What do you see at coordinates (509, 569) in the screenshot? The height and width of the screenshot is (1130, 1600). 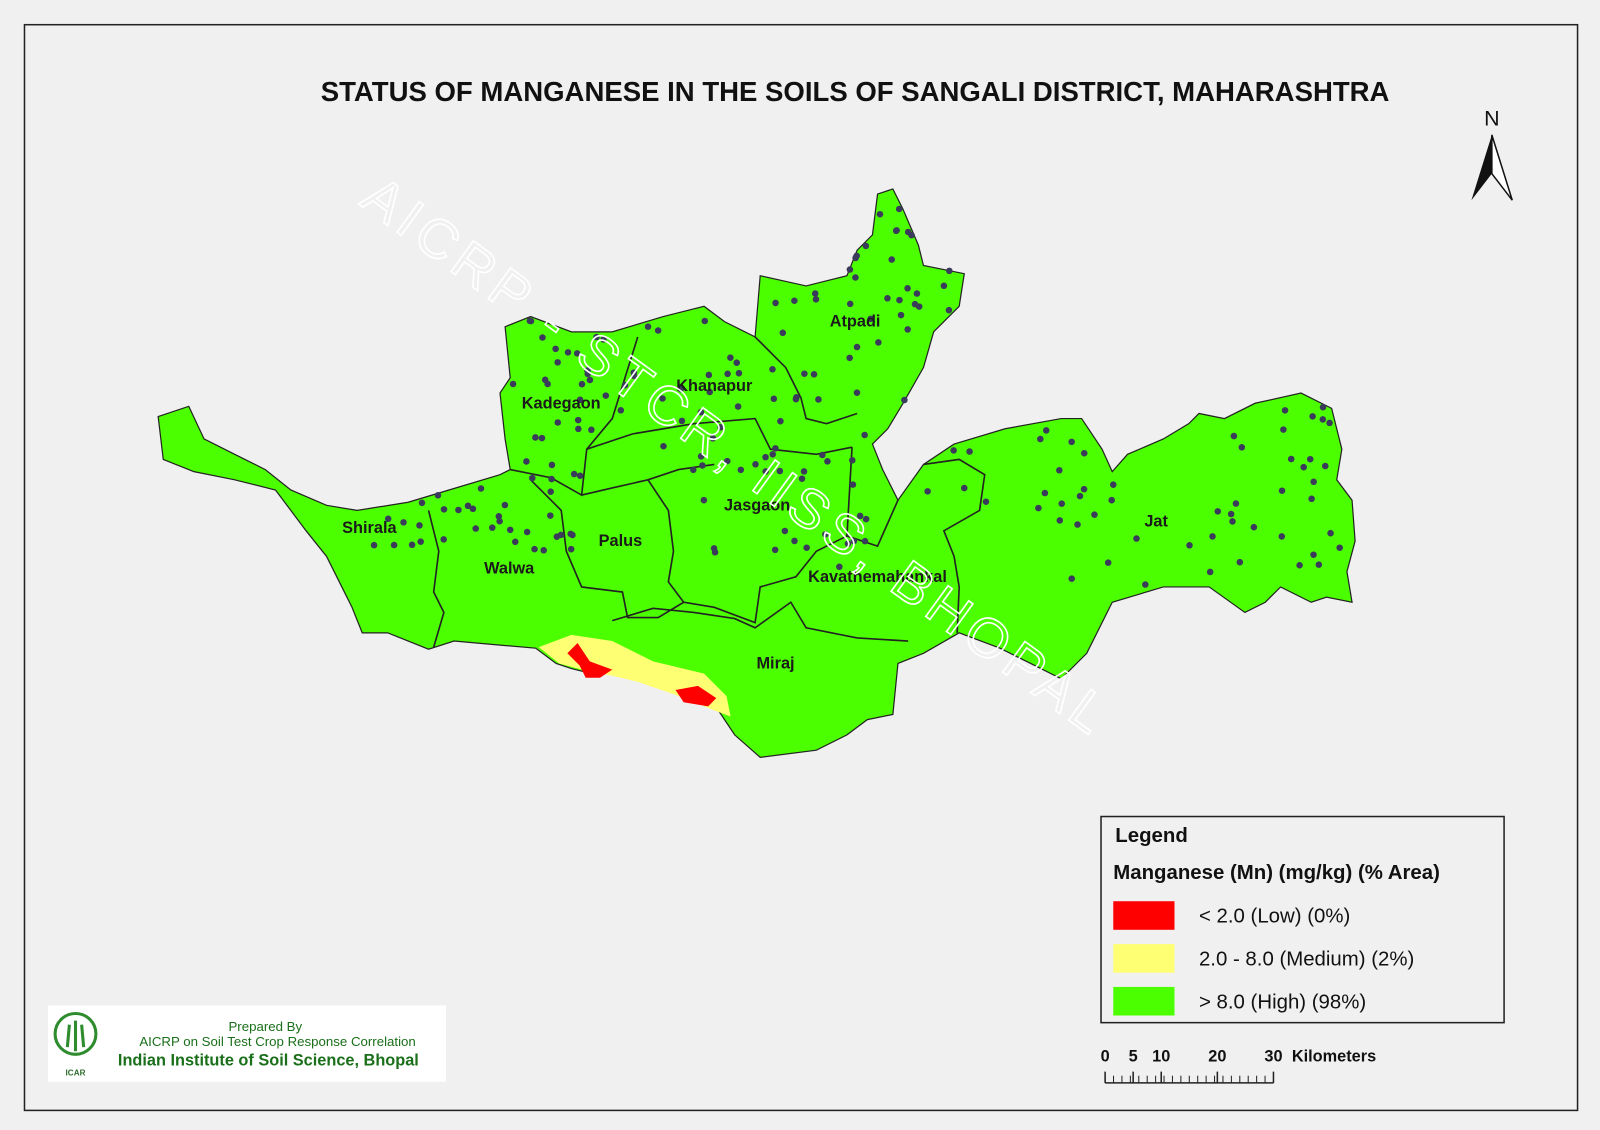 I see `district-label: Walwa` at bounding box center [509, 569].